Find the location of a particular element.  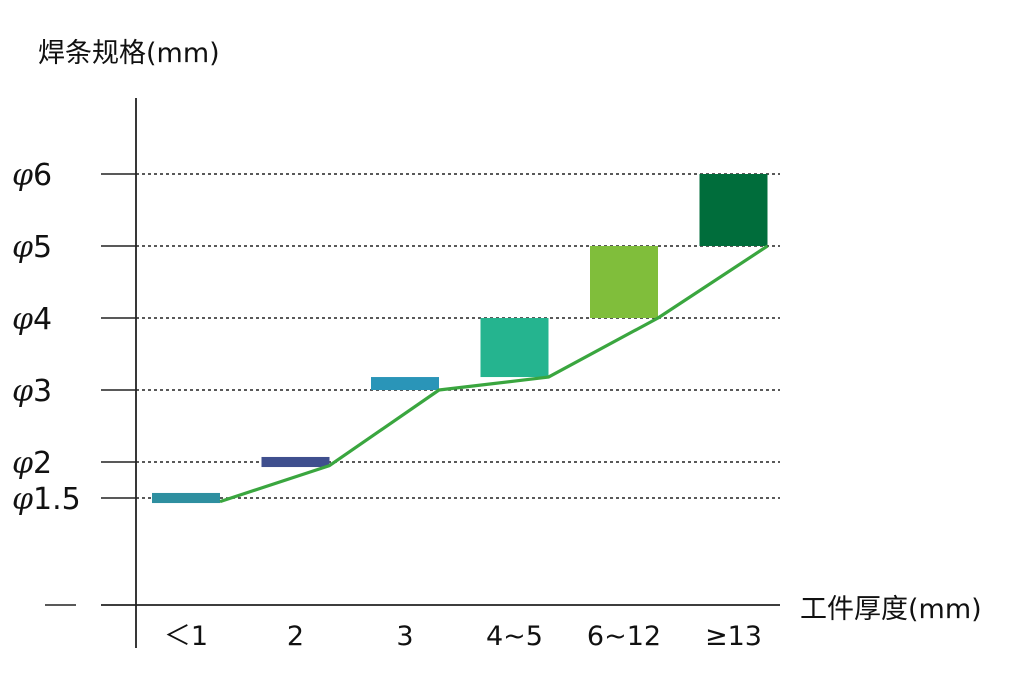

x-tick-label-2: 3 is located at coordinates (404, 636).